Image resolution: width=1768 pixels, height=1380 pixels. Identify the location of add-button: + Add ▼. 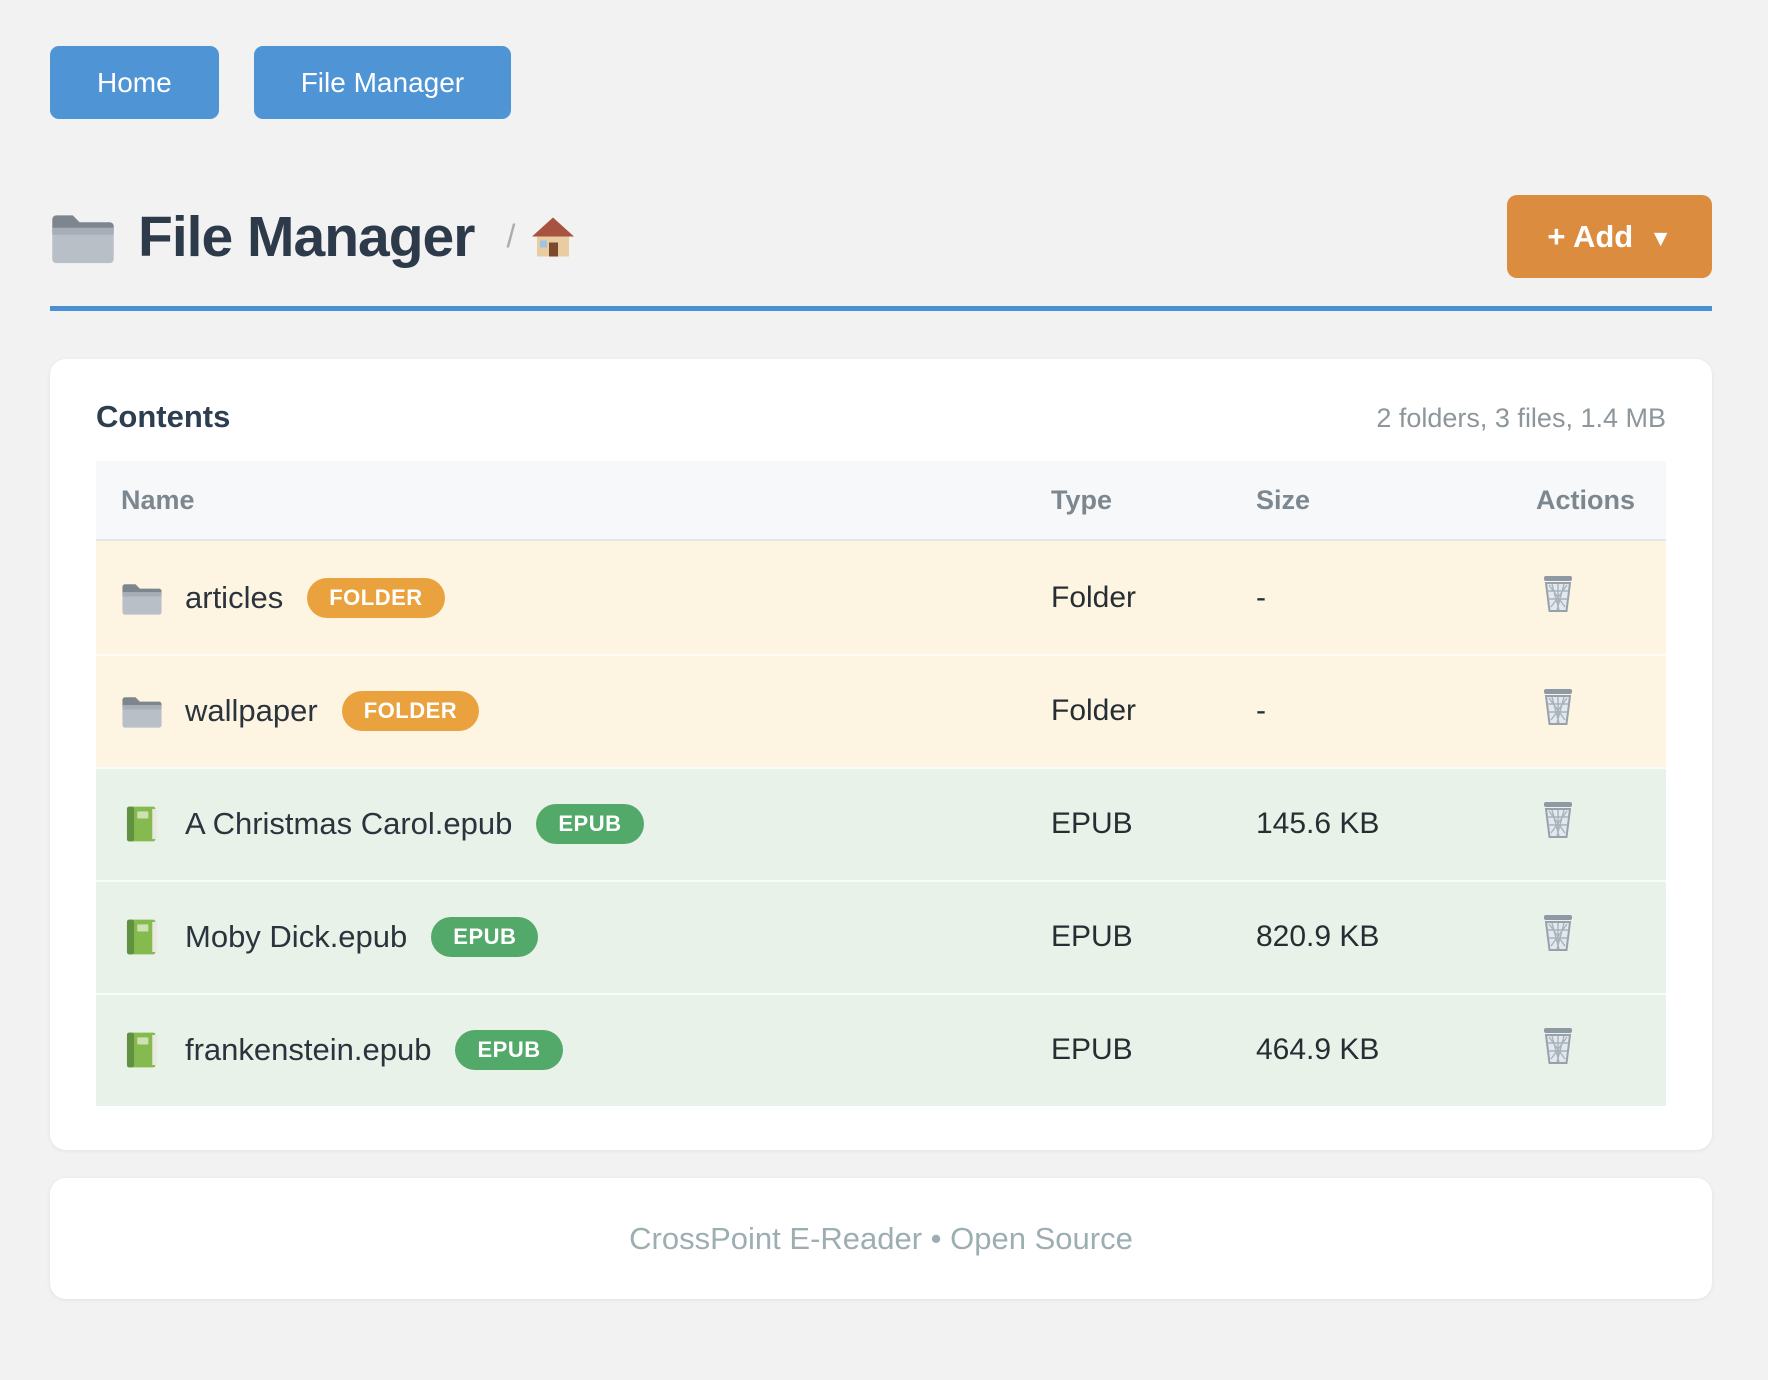
(1609, 236).